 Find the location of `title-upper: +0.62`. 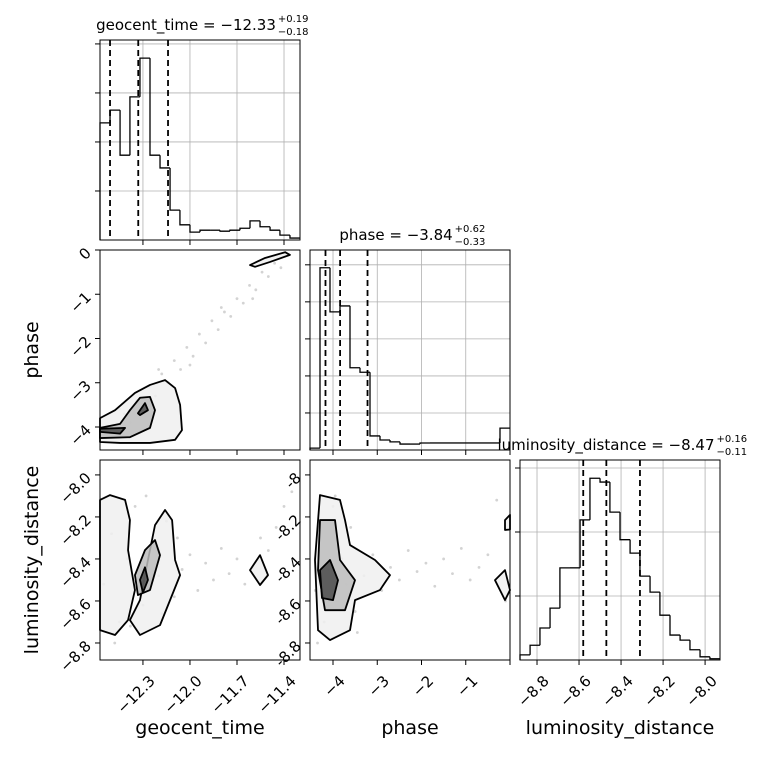

title-upper: +0.62 is located at coordinates (470, 229).